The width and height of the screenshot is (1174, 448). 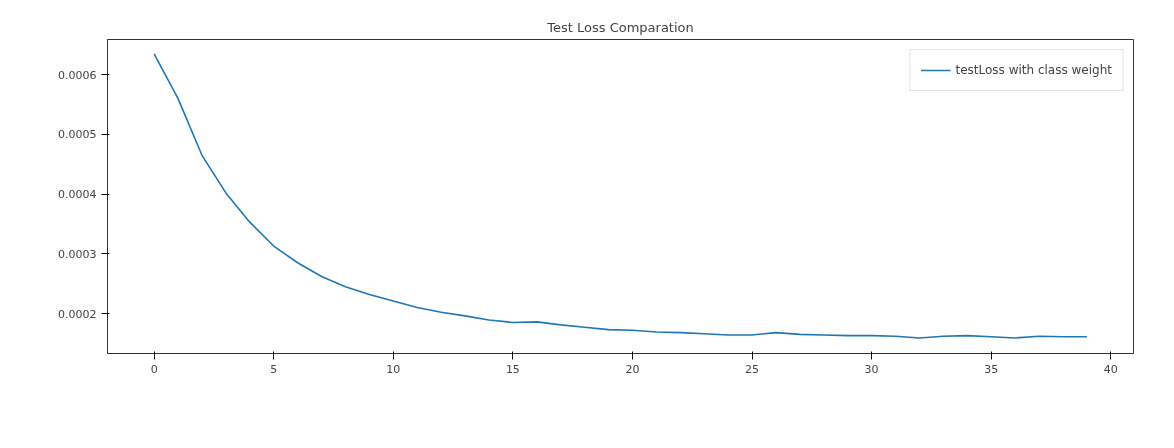 What do you see at coordinates (154, 369) in the screenshot?
I see `x-tick-label: 0` at bounding box center [154, 369].